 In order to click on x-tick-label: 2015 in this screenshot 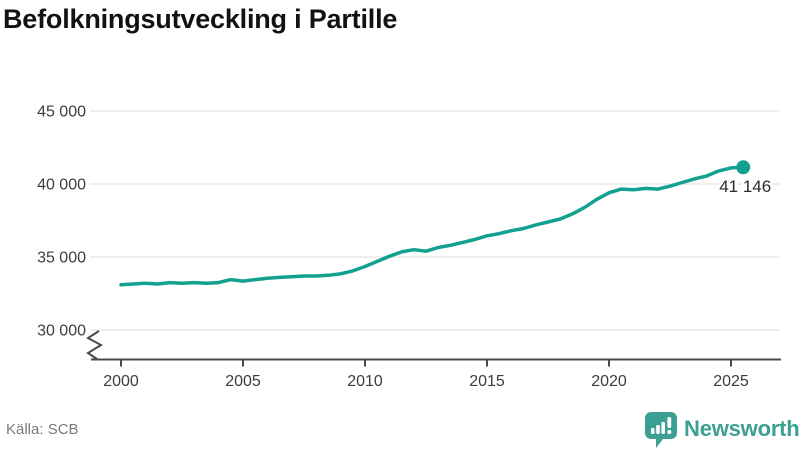, I will do `click(487, 381)`.